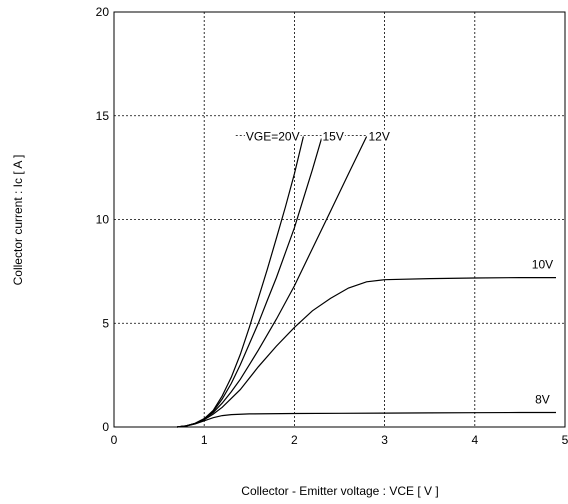 The height and width of the screenshot is (504, 568). I want to click on y-tick-label-1: 5, so click(105, 323).